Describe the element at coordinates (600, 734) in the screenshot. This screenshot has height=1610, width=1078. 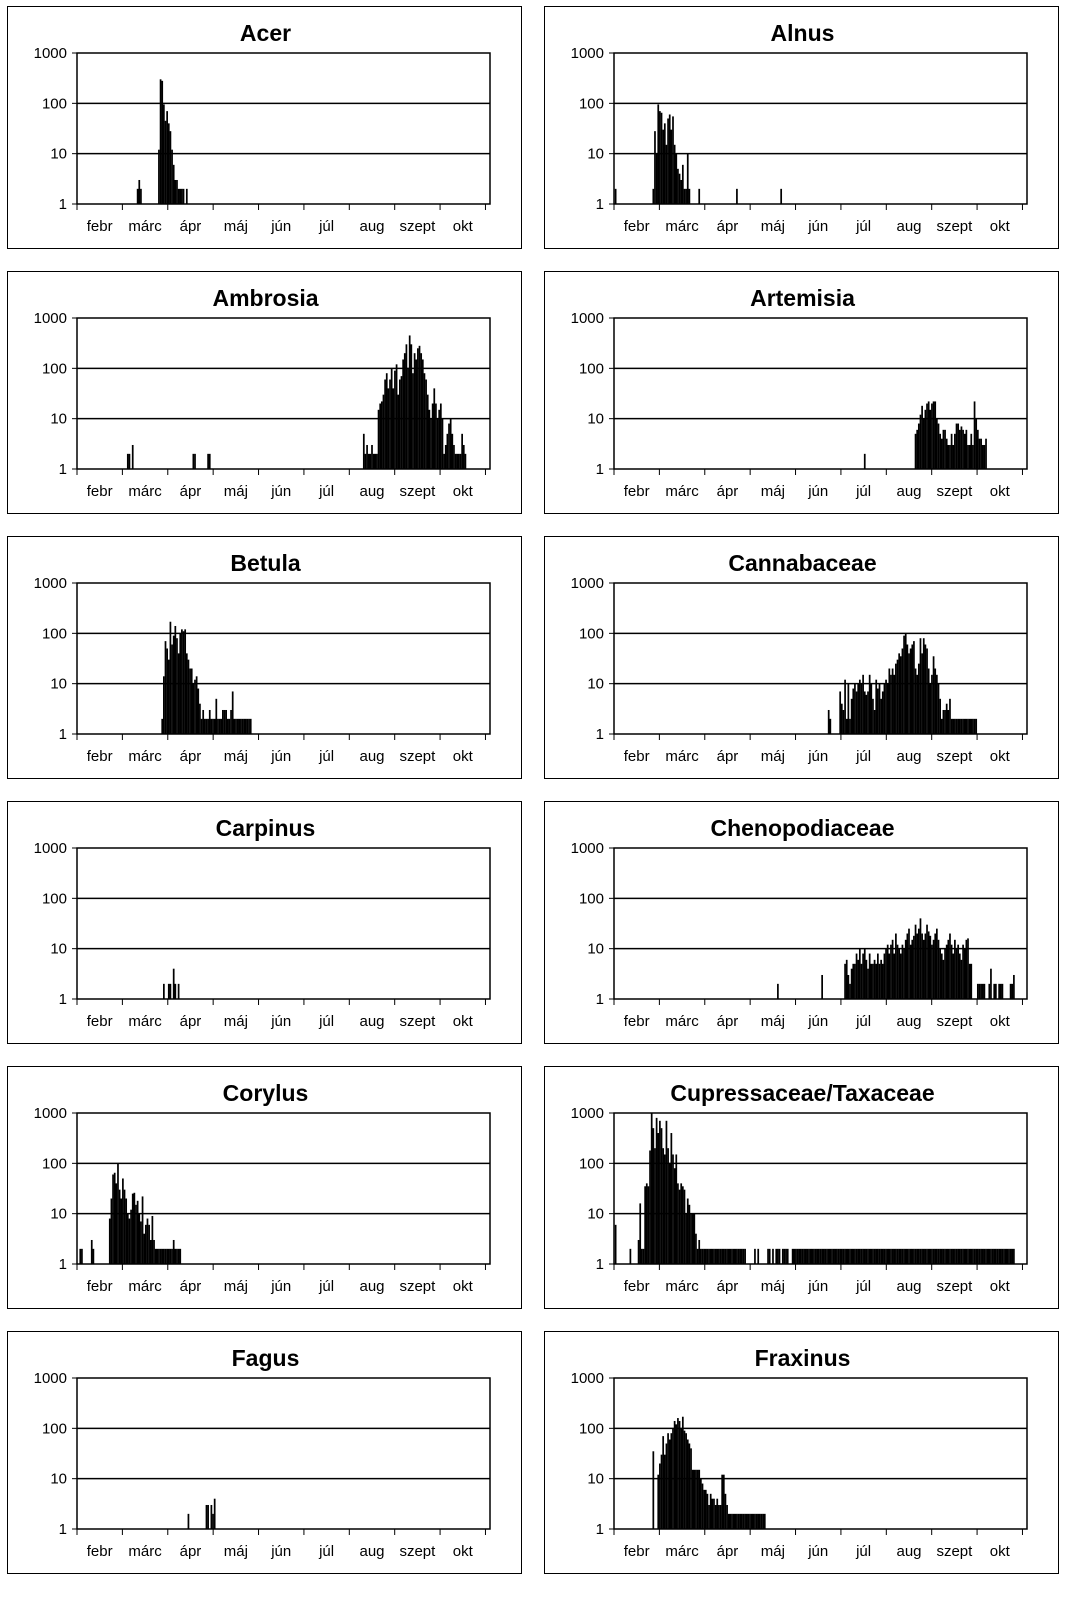
I see `y-tick-label: 1` at that location.